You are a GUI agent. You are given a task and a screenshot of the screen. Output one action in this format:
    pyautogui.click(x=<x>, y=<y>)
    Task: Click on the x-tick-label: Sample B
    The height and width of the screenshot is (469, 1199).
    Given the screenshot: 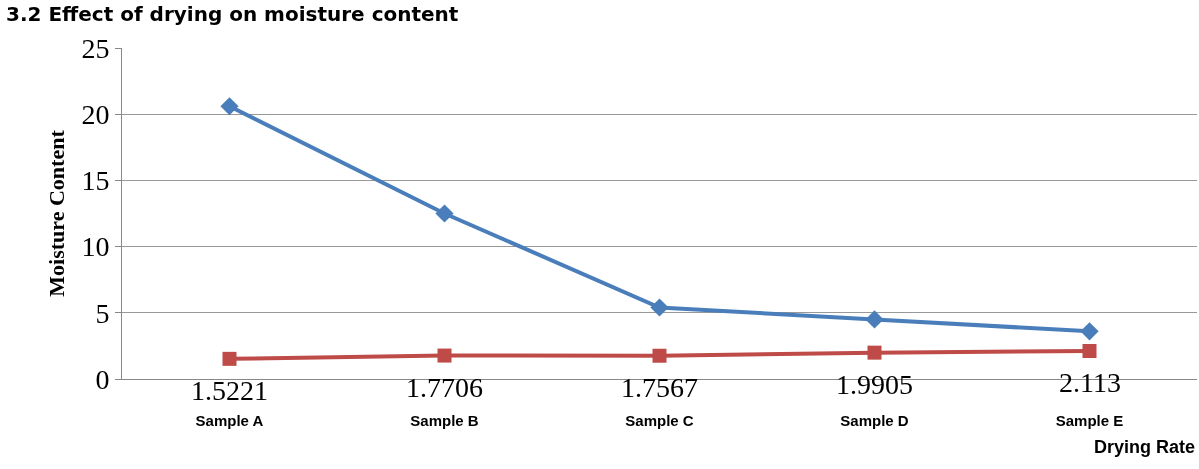 What is the action you would take?
    pyautogui.click(x=444, y=420)
    